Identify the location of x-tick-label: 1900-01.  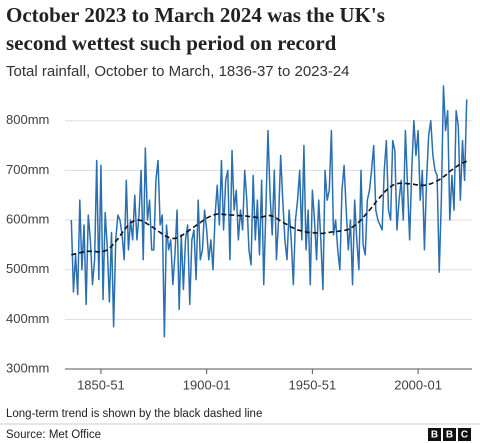
(207, 384).